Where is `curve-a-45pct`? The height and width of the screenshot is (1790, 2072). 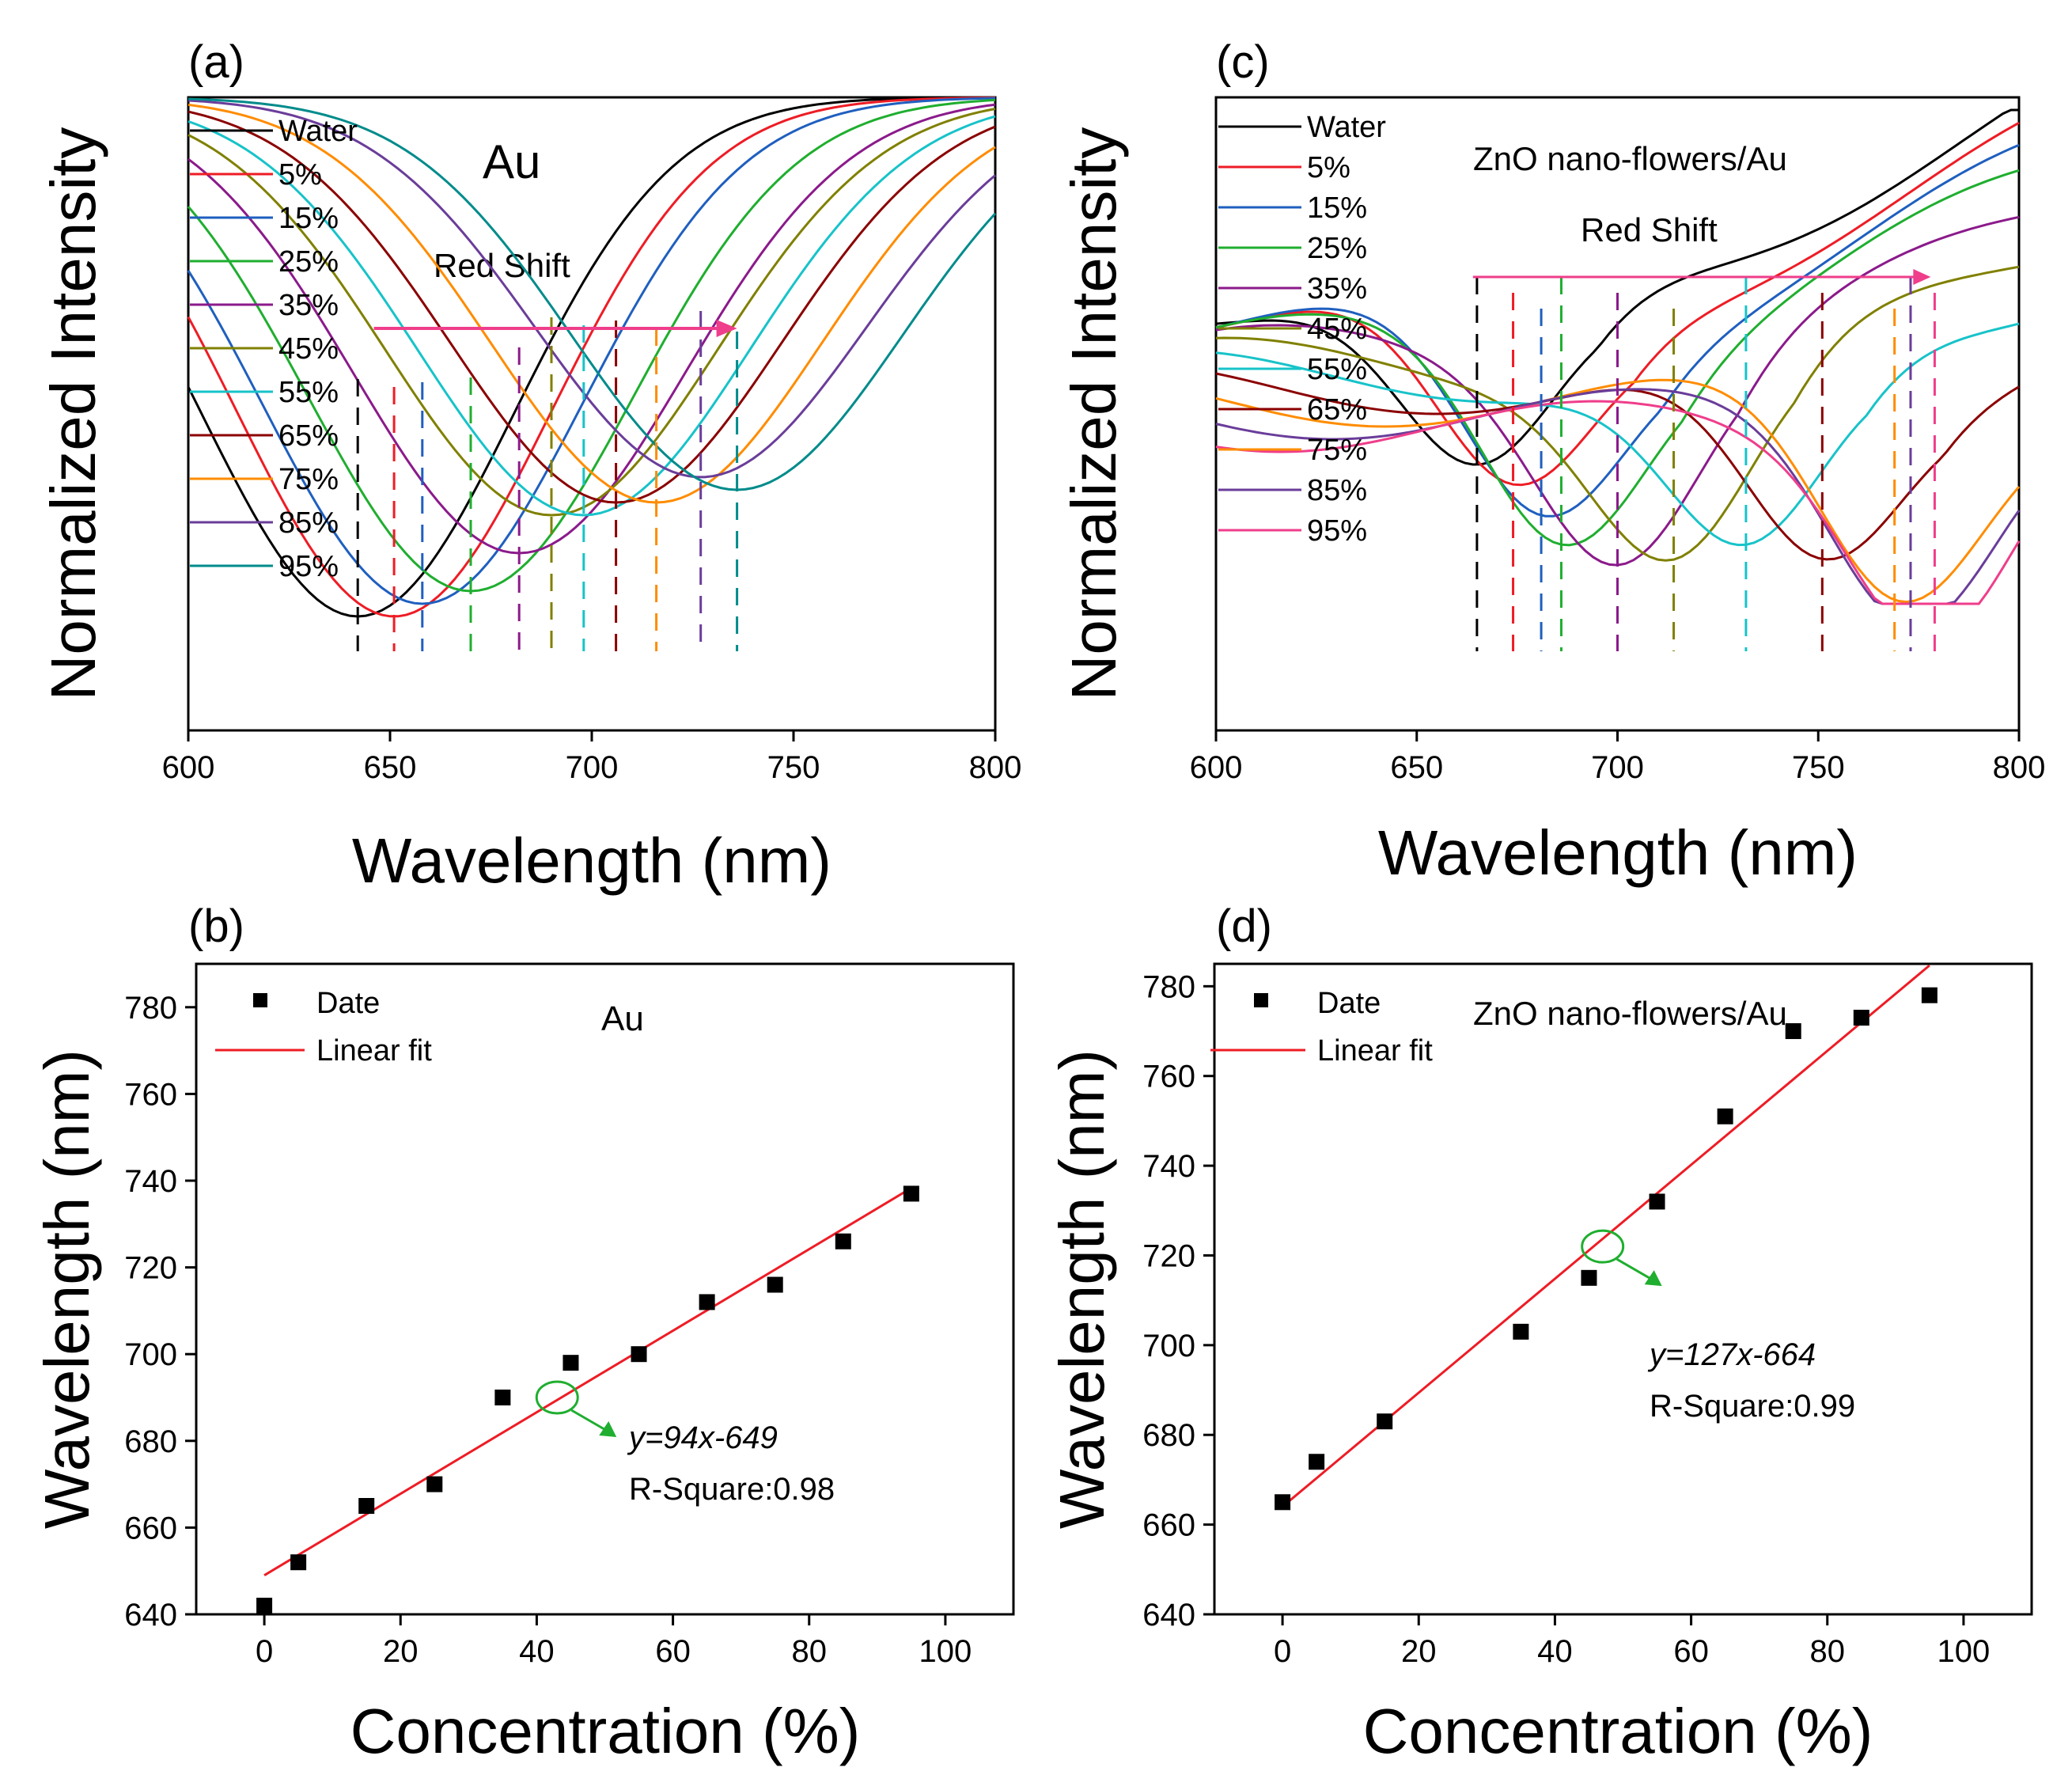 curve-a-45pct is located at coordinates (592, 312).